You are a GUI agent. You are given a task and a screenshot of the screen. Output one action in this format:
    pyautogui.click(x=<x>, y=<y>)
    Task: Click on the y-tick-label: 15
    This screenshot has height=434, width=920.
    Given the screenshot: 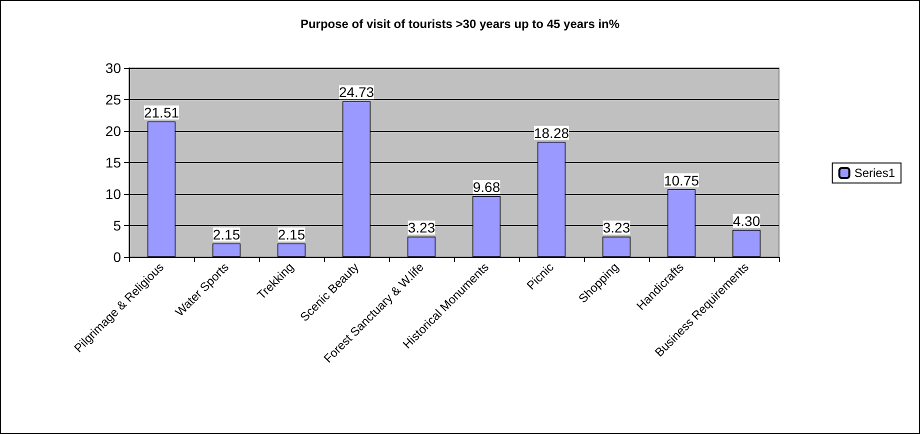 What is the action you would take?
    pyautogui.click(x=113, y=162)
    